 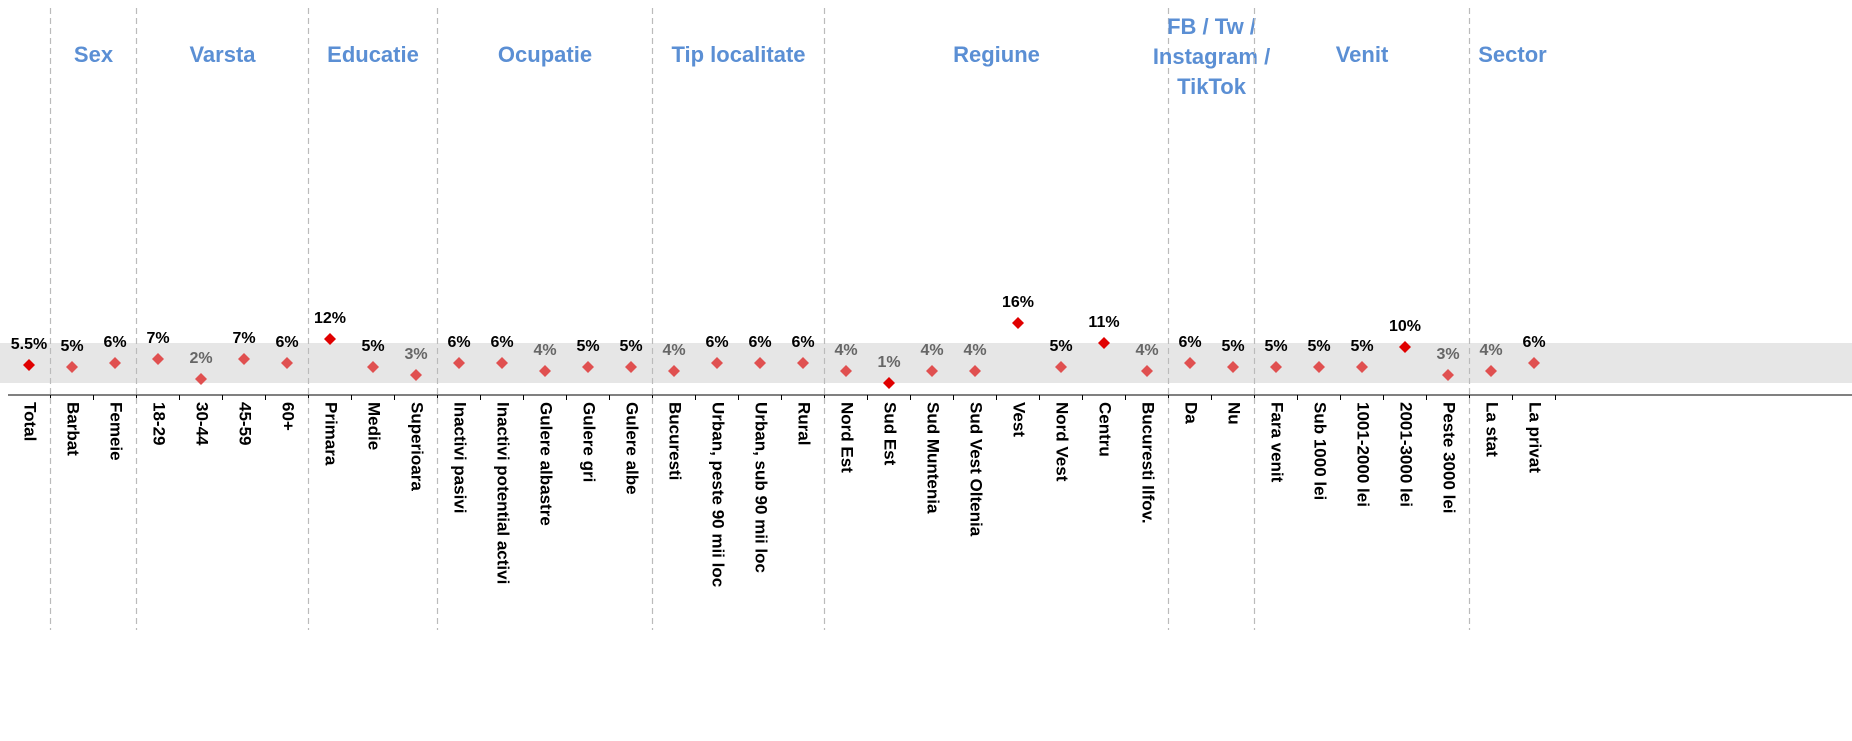 What do you see at coordinates (116, 431) in the screenshot?
I see `x-tick-label: Femeie` at bounding box center [116, 431].